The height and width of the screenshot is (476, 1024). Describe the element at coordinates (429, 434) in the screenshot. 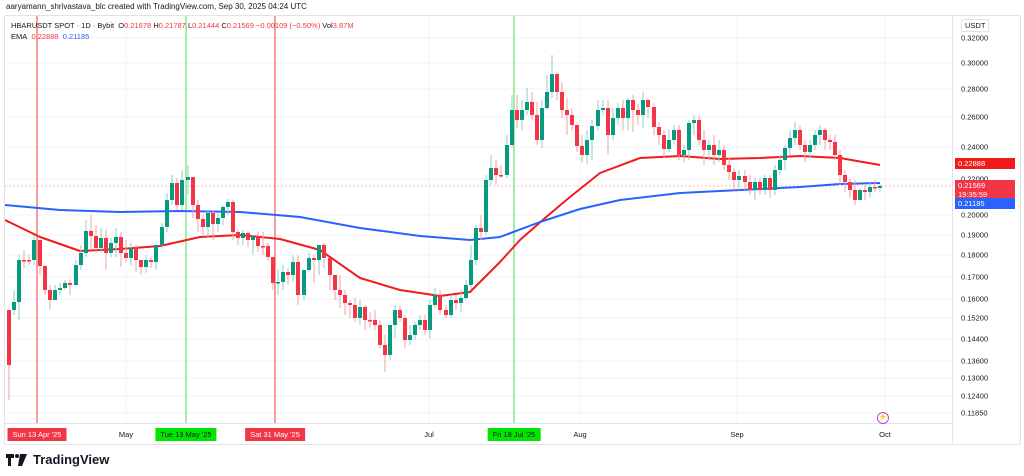

I see `time-tick-label: Jul` at that location.